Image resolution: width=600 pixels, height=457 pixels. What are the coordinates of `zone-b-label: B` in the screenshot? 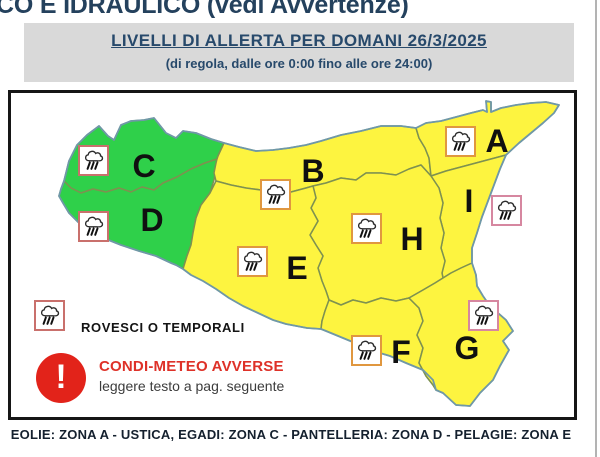 It's located at (312, 171).